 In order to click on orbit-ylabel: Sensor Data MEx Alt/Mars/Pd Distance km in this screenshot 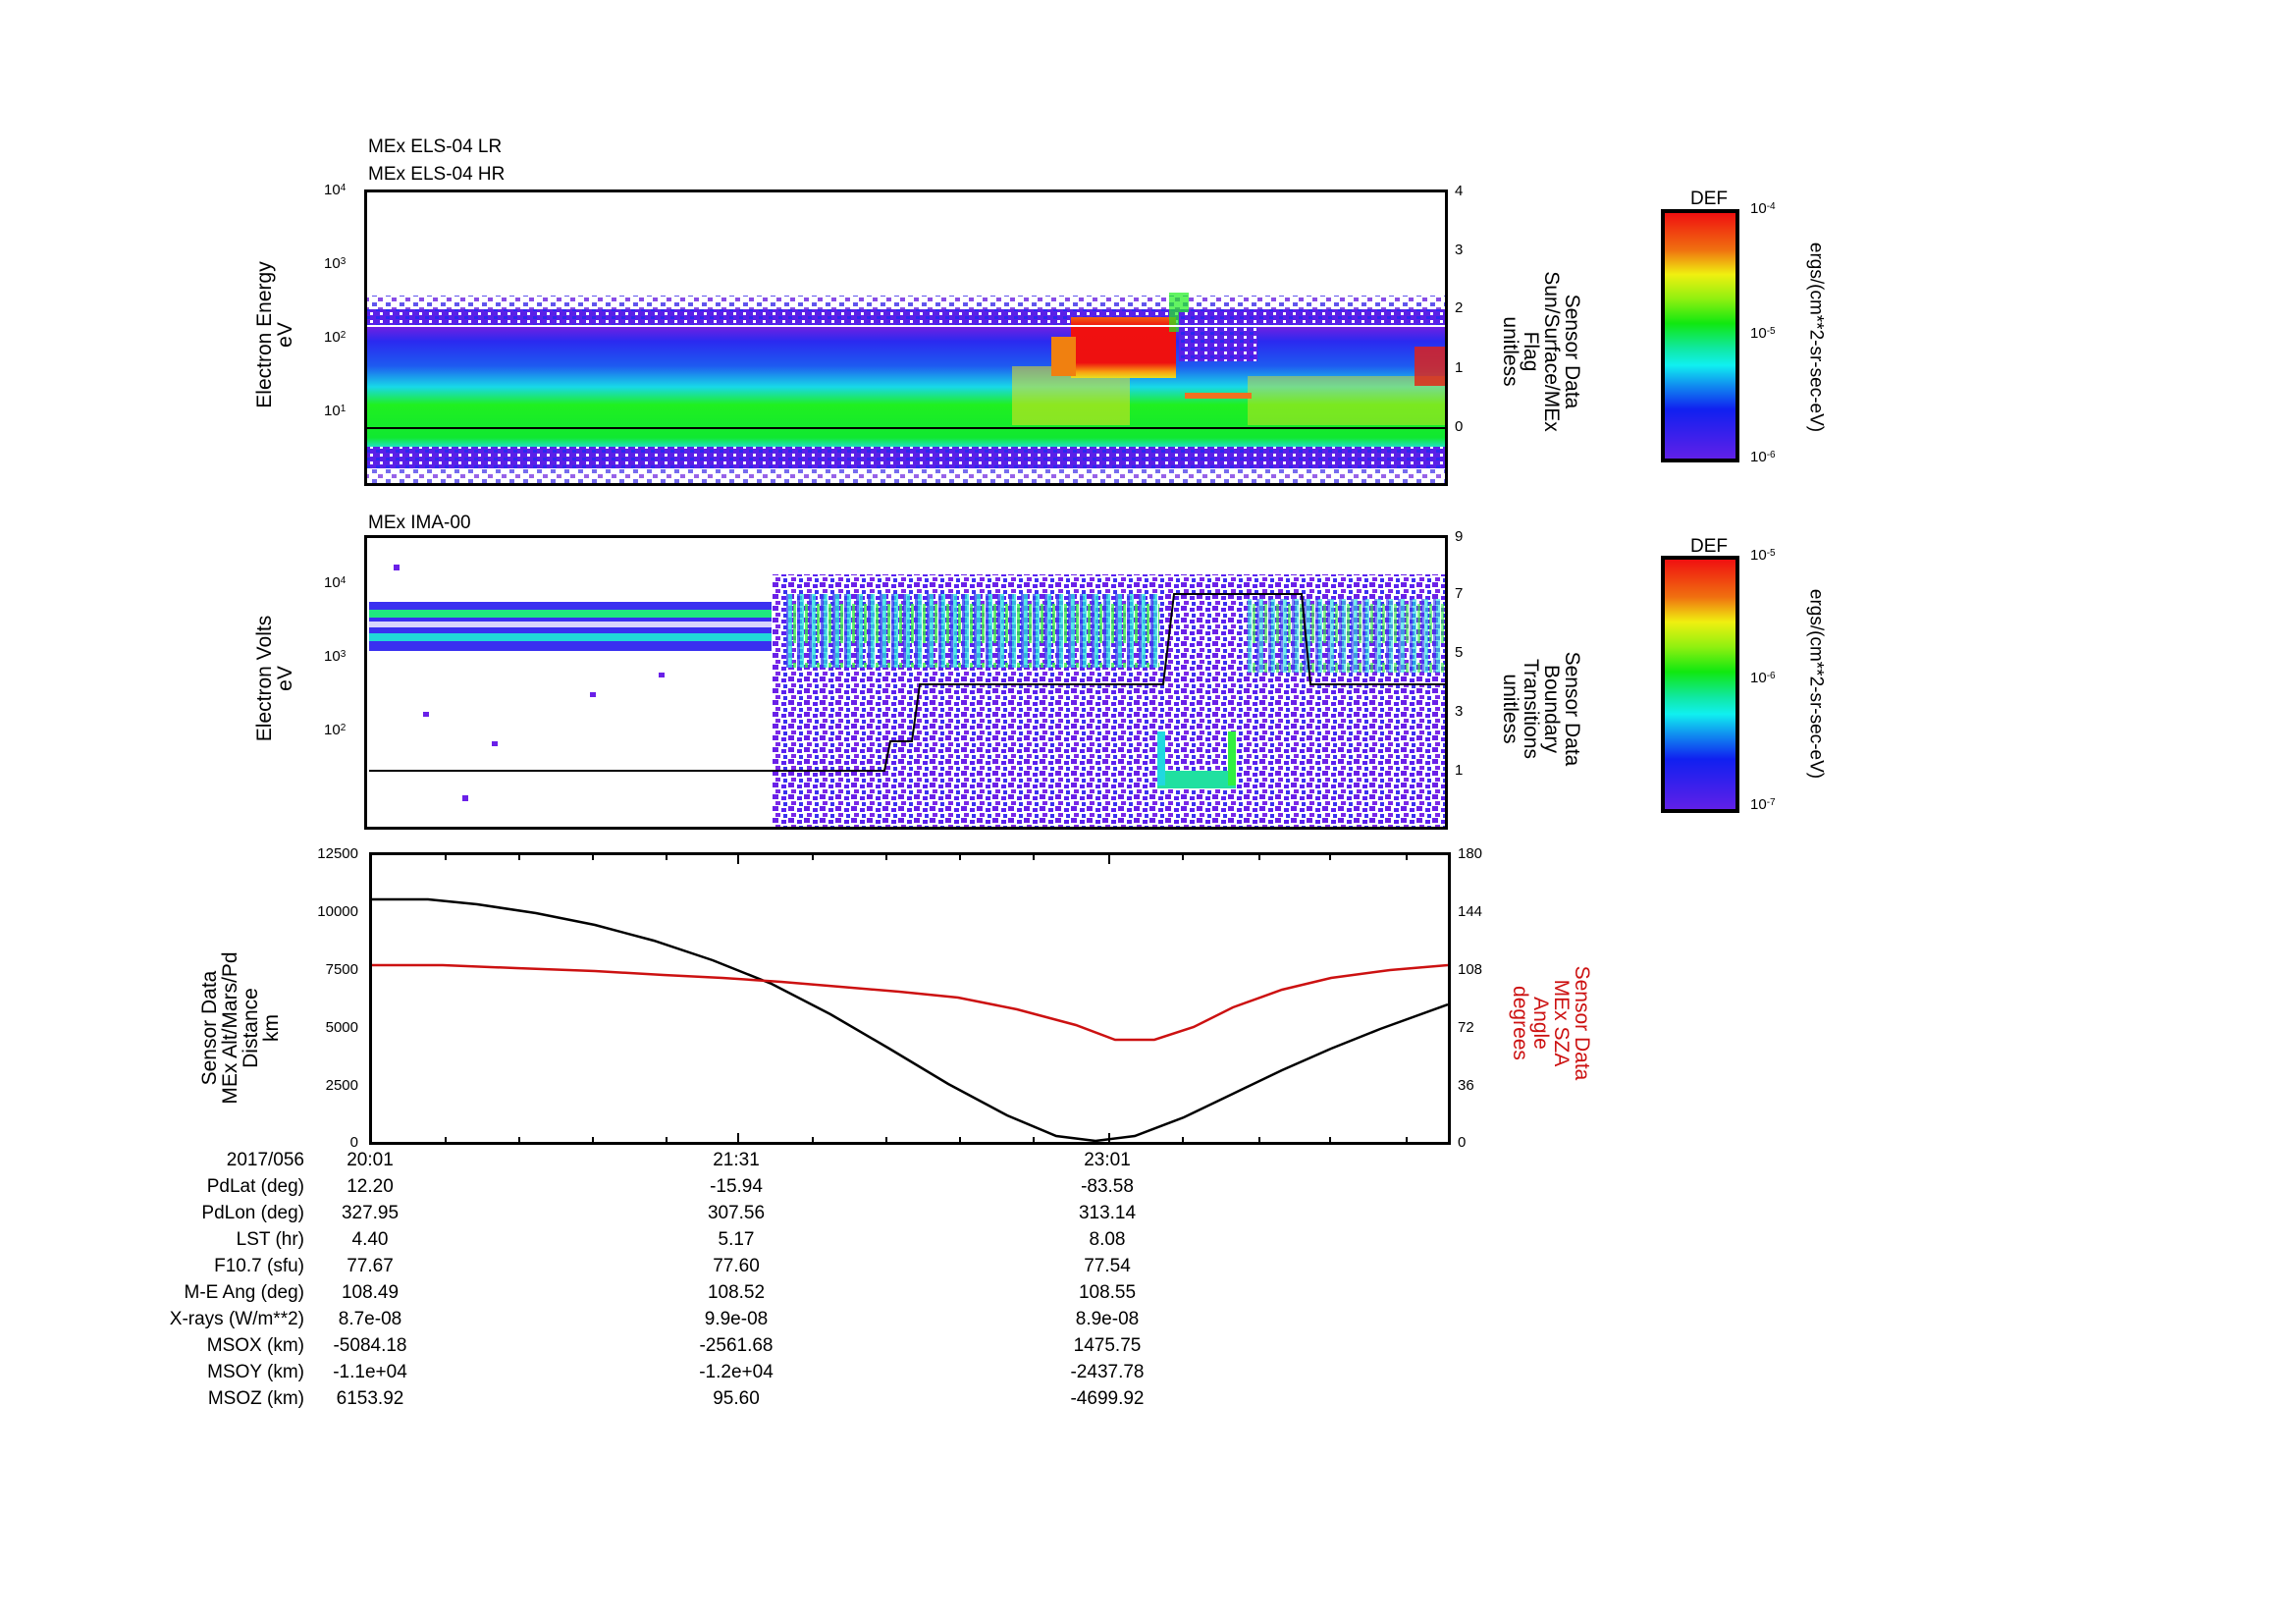, I will do `click(241, 1028)`.